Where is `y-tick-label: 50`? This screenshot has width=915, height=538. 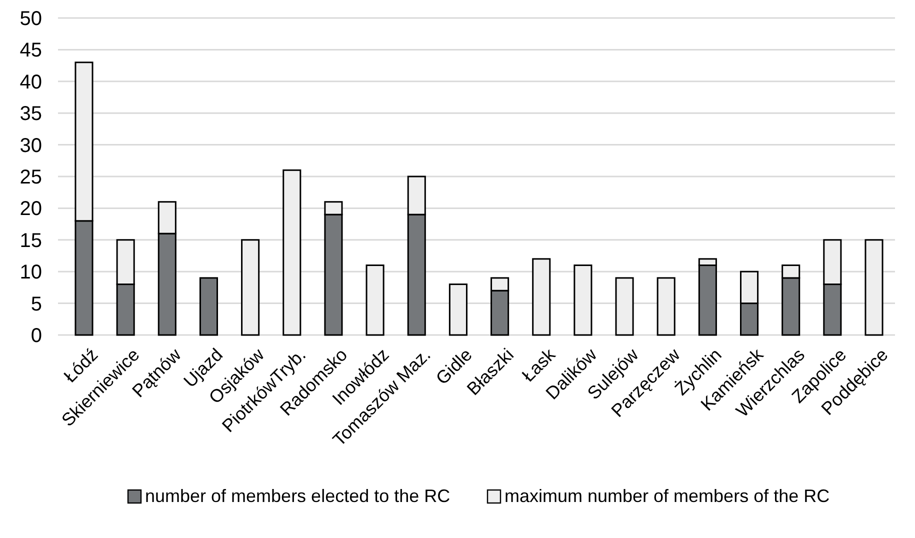
y-tick-label: 50 is located at coordinates (31, 19).